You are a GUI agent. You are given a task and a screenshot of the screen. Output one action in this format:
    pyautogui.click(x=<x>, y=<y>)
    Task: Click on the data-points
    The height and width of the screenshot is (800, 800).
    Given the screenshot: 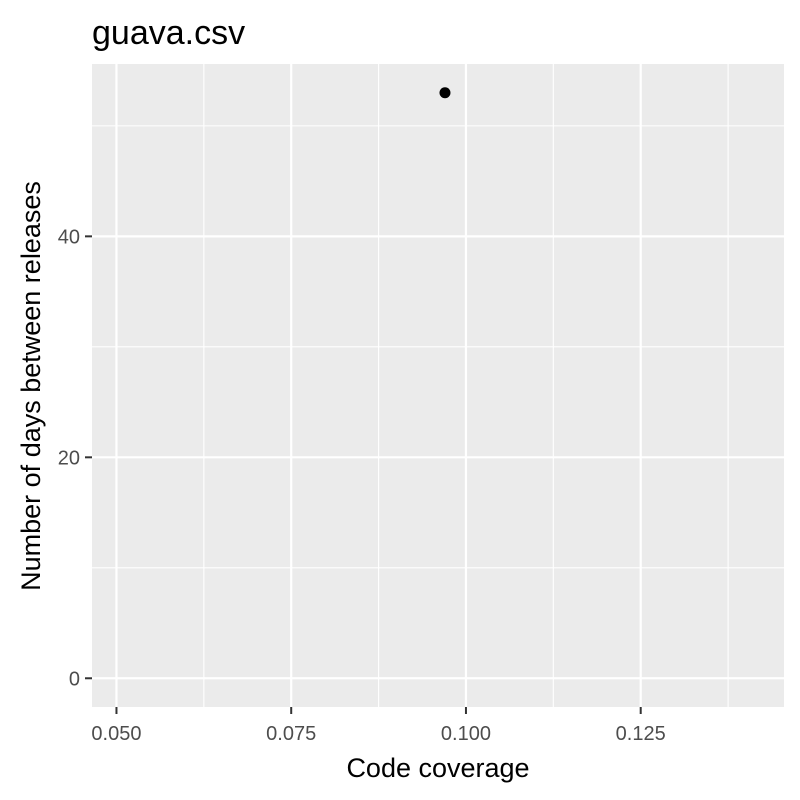 What is the action you would take?
    pyautogui.click(x=445, y=93)
    